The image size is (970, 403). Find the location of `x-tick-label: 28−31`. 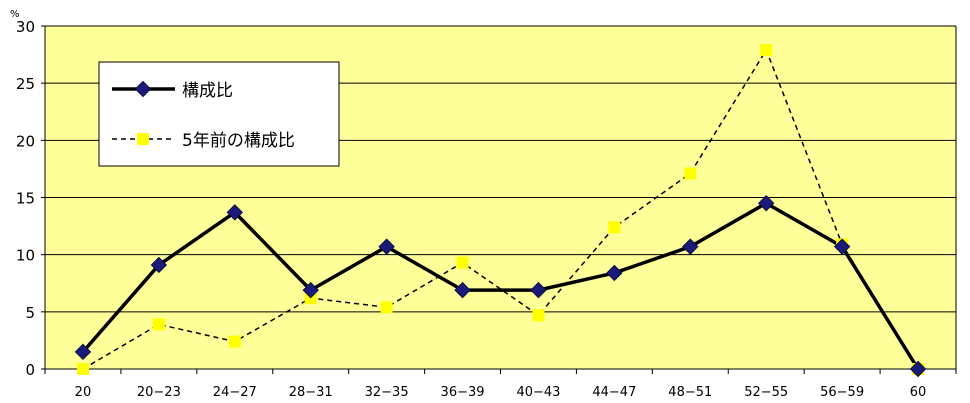

x-tick-label: 28−31 is located at coordinates (311, 392).